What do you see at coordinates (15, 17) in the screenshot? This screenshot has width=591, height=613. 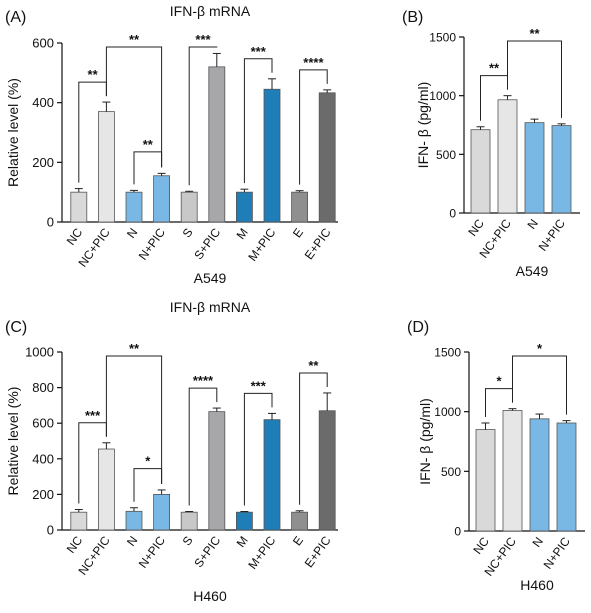 I see `panel-label: (A)` at bounding box center [15, 17].